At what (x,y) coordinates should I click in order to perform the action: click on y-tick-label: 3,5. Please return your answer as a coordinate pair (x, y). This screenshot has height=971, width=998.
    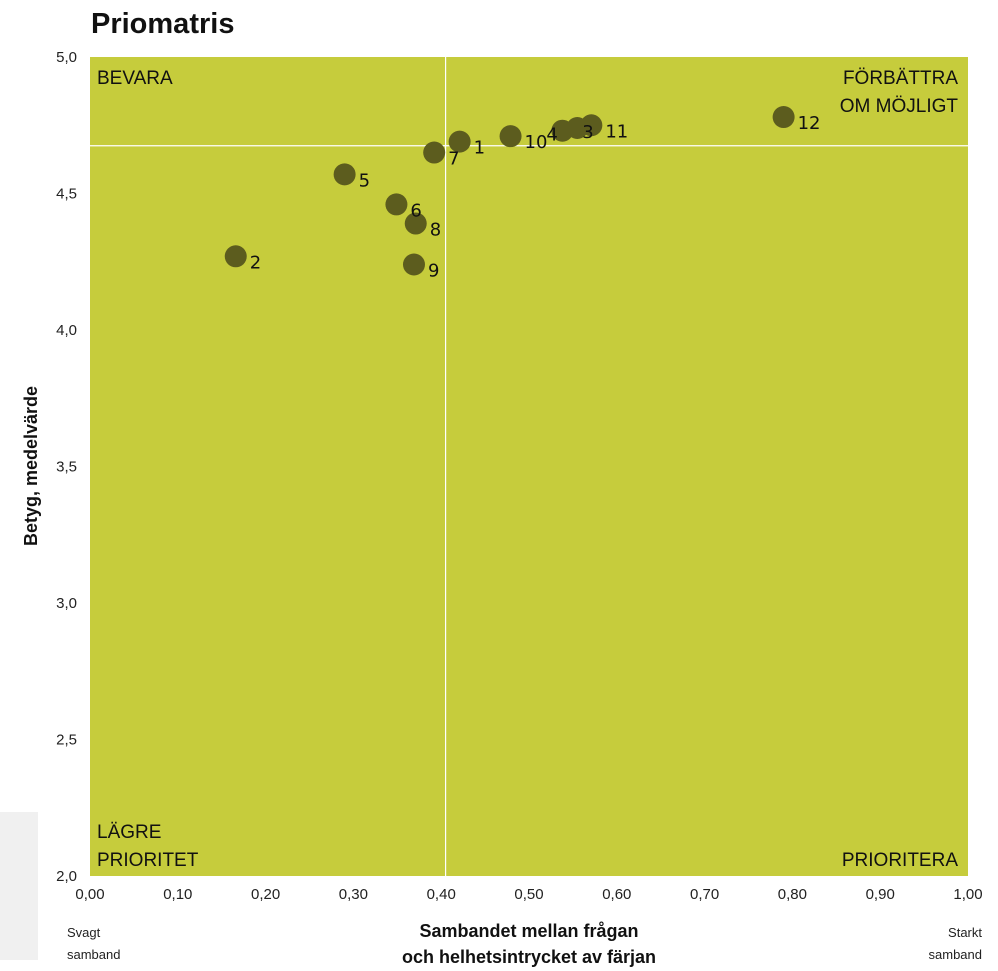
    Looking at the image, I should click on (66, 467).